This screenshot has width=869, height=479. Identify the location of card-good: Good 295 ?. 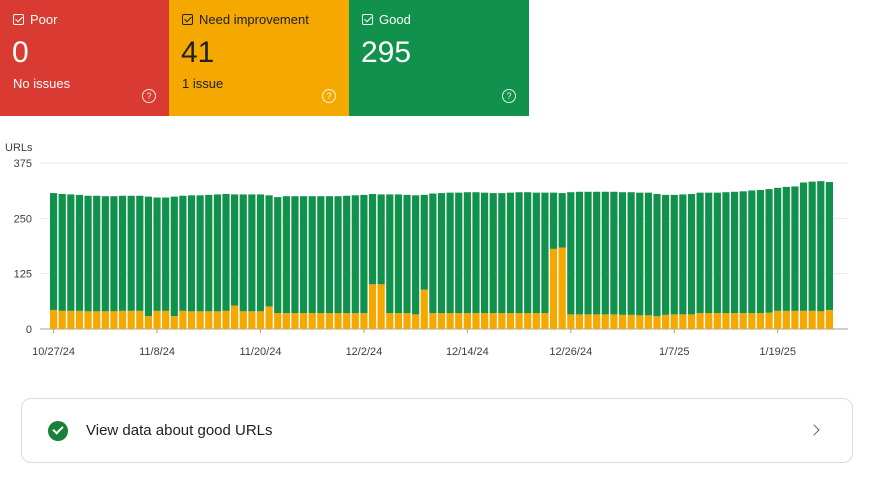
(439, 58).